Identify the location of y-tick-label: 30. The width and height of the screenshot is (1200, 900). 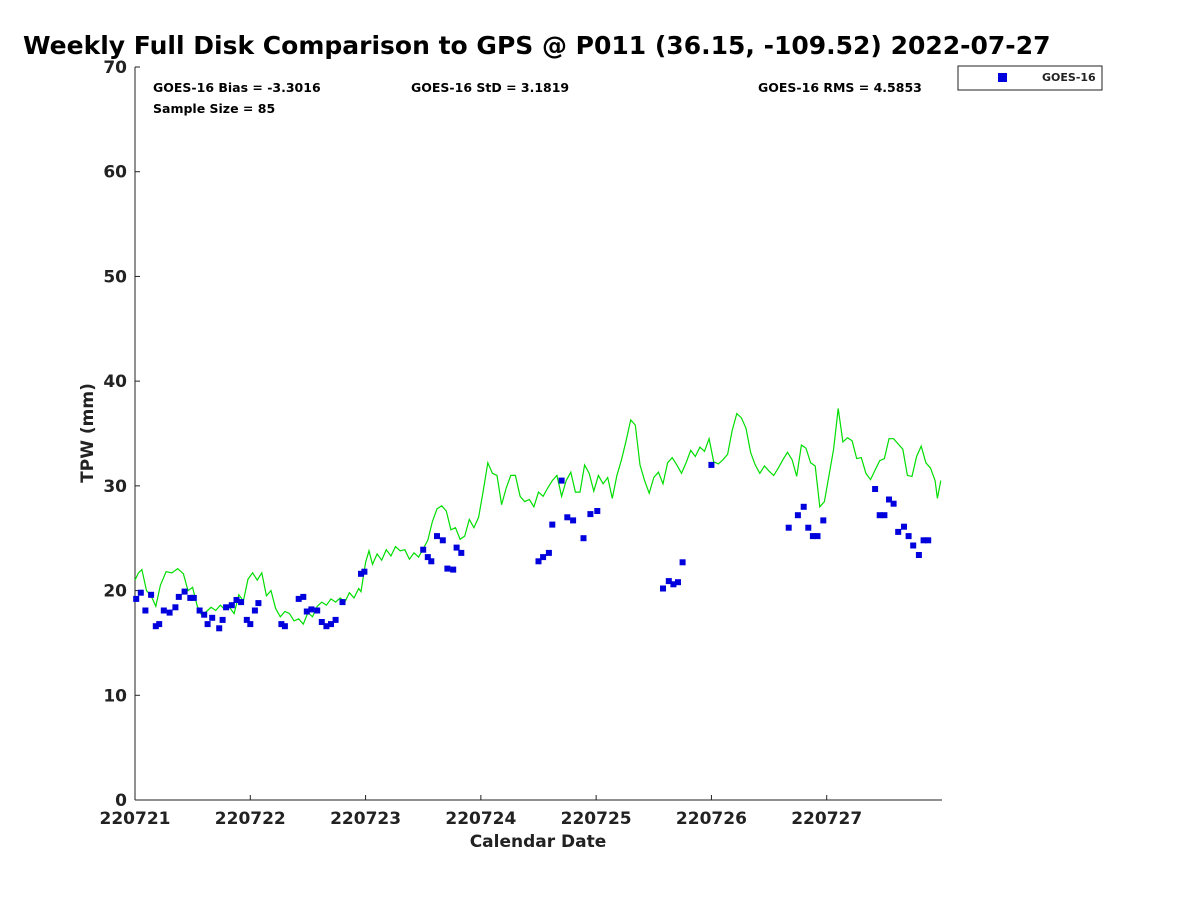
(115, 487).